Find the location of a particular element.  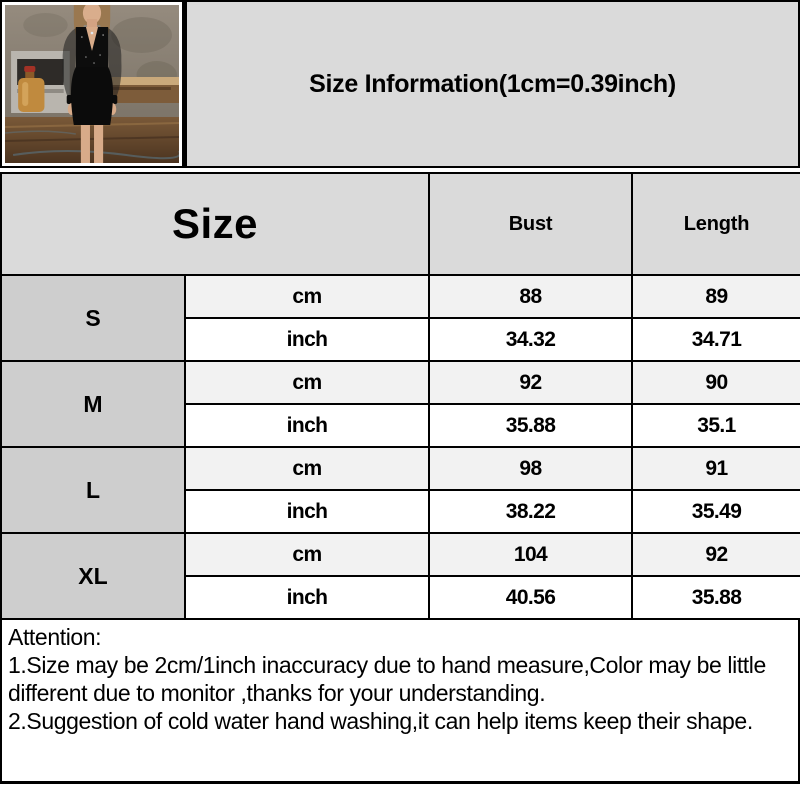

length-inch-xl: 35.88 is located at coordinates (715, 597).